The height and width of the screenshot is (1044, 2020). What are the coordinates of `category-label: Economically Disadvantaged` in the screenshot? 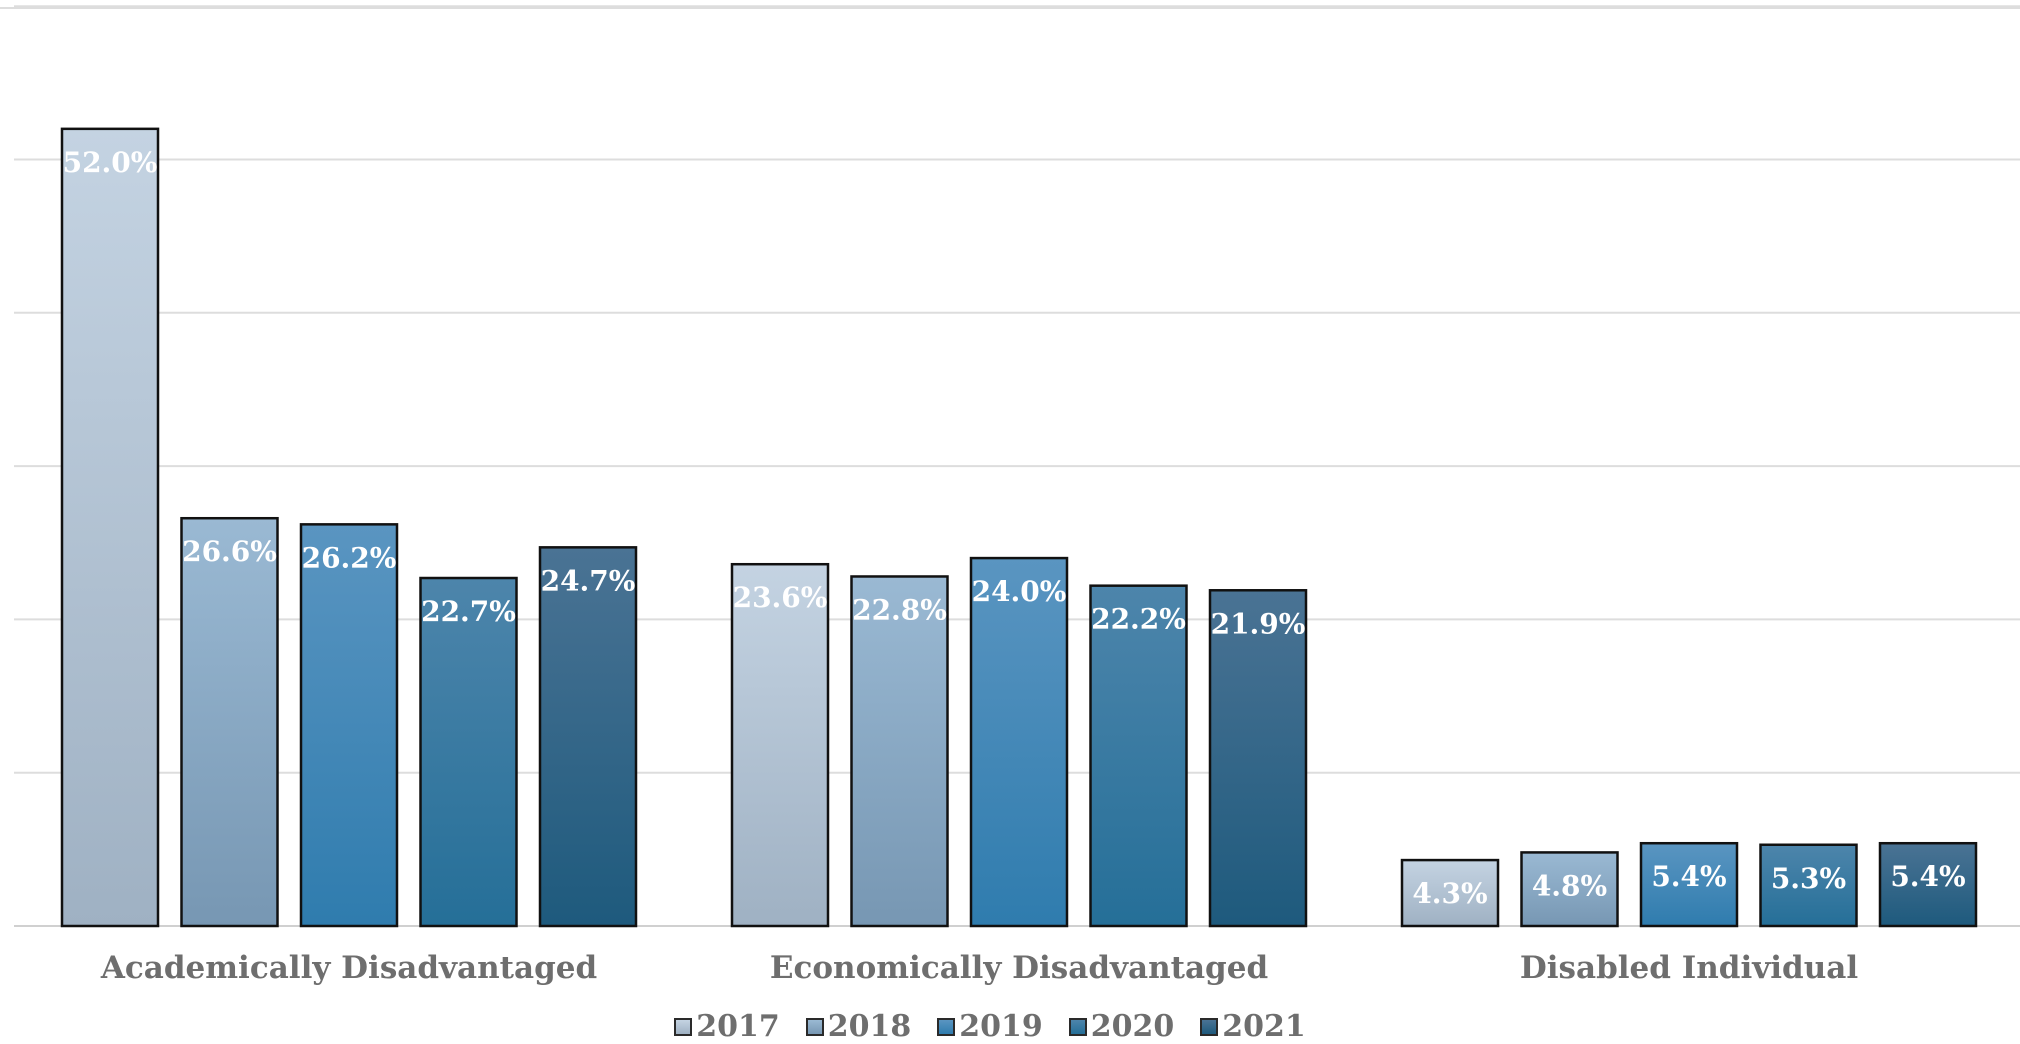 It's located at (1019, 968).